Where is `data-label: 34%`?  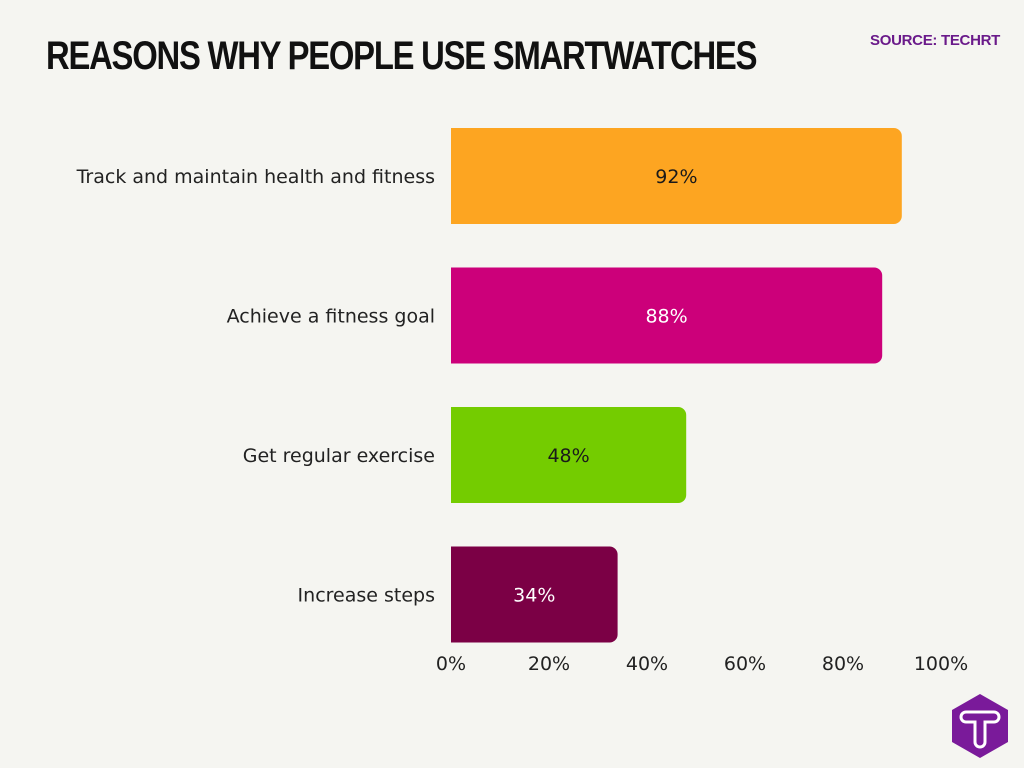
data-label: 34% is located at coordinates (534, 596).